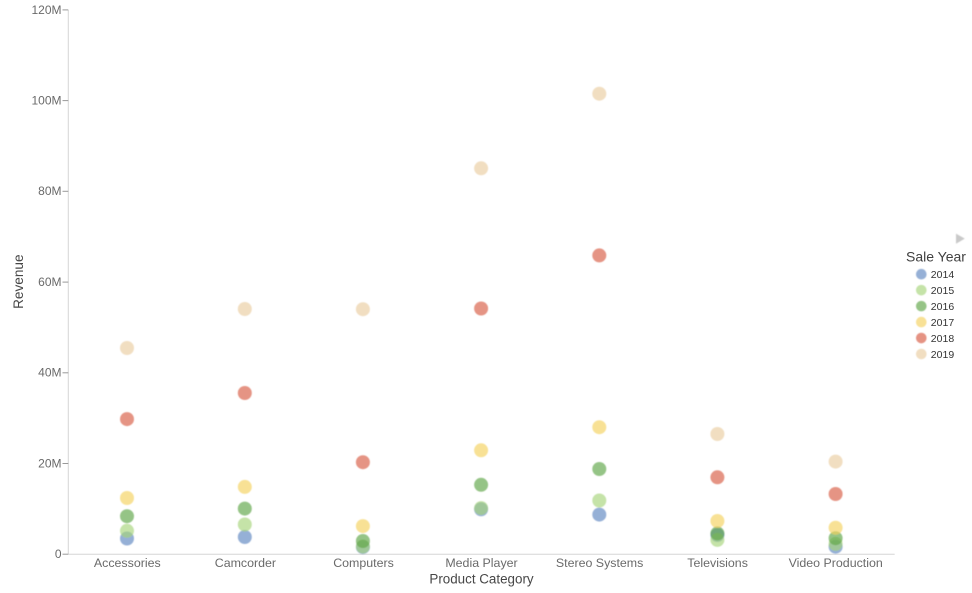 This screenshot has width=972, height=593. What do you see at coordinates (717, 563) in the screenshot?
I see `svg-text: Televisions` at bounding box center [717, 563].